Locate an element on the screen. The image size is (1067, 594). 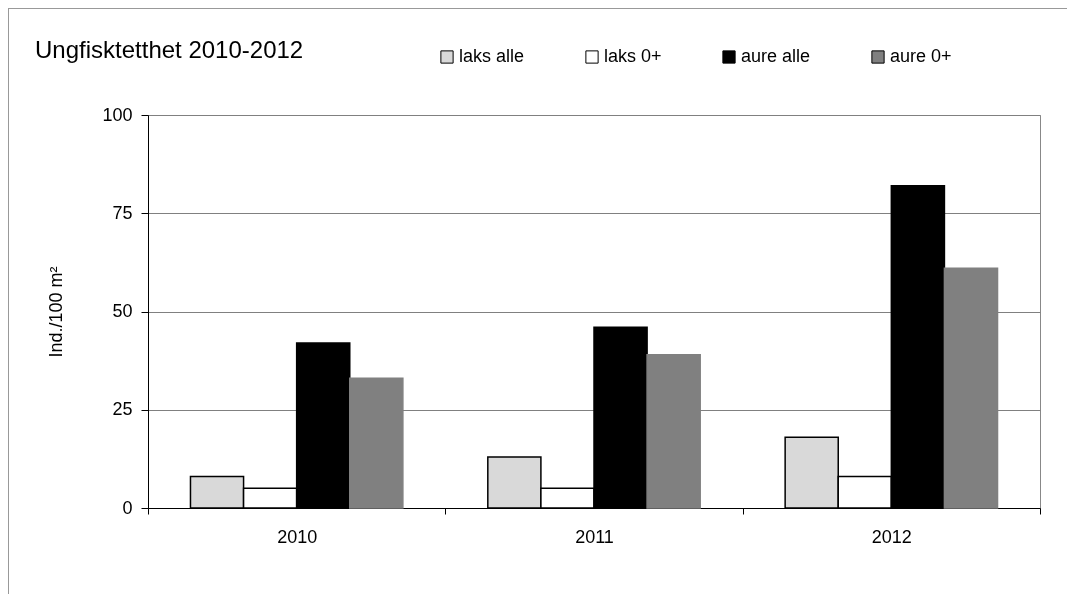
y-tick-label: 0 is located at coordinates (127, 507).